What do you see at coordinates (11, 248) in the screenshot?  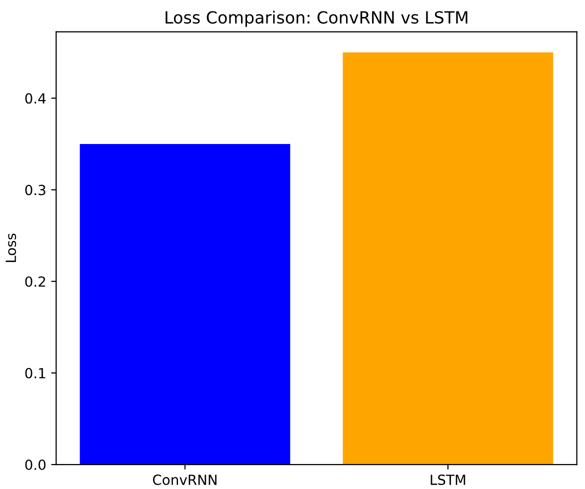 I see `y-axis-title: Loss` at bounding box center [11, 248].